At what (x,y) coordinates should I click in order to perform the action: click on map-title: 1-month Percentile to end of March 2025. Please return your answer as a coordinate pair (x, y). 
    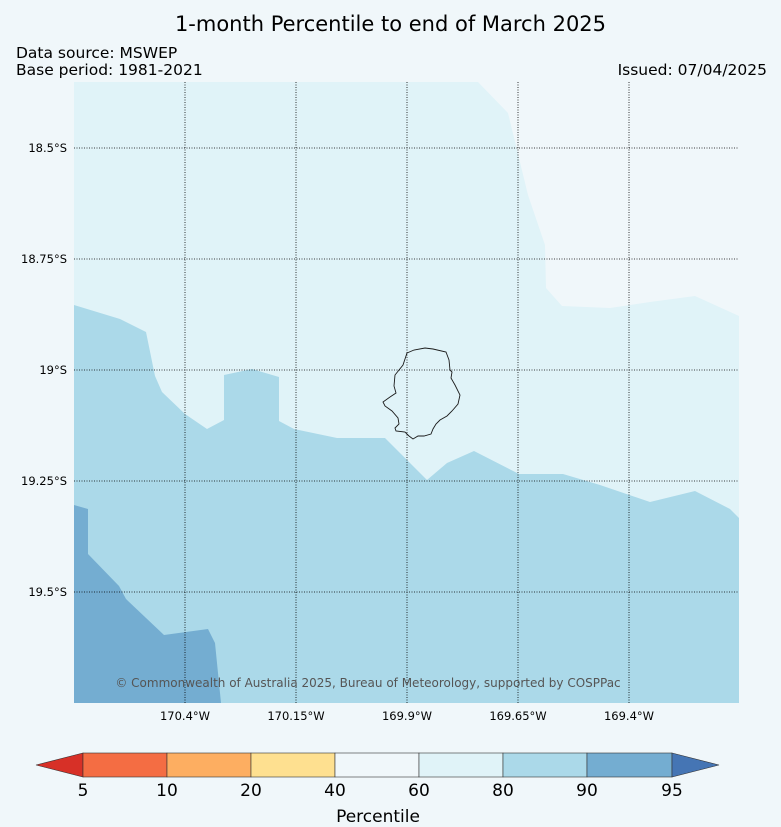
    Looking at the image, I should click on (390, 24).